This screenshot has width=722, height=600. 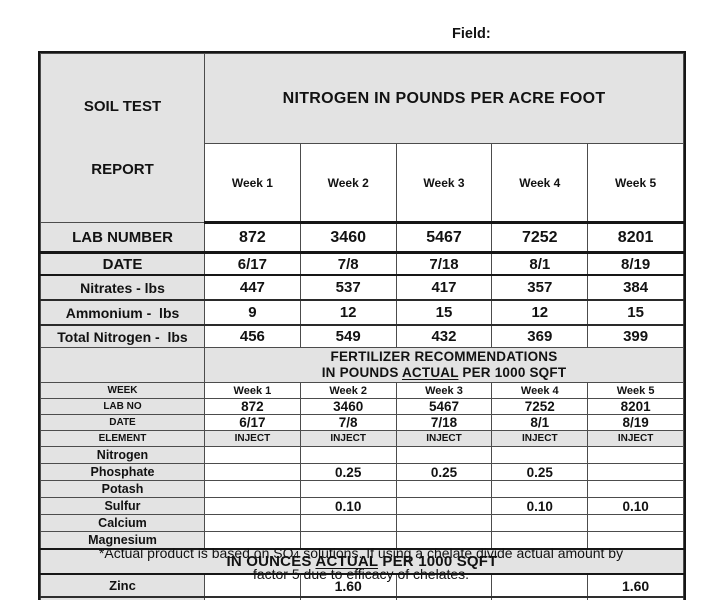 I want to click on row-label: Sulfur, so click(x=122, y=506).